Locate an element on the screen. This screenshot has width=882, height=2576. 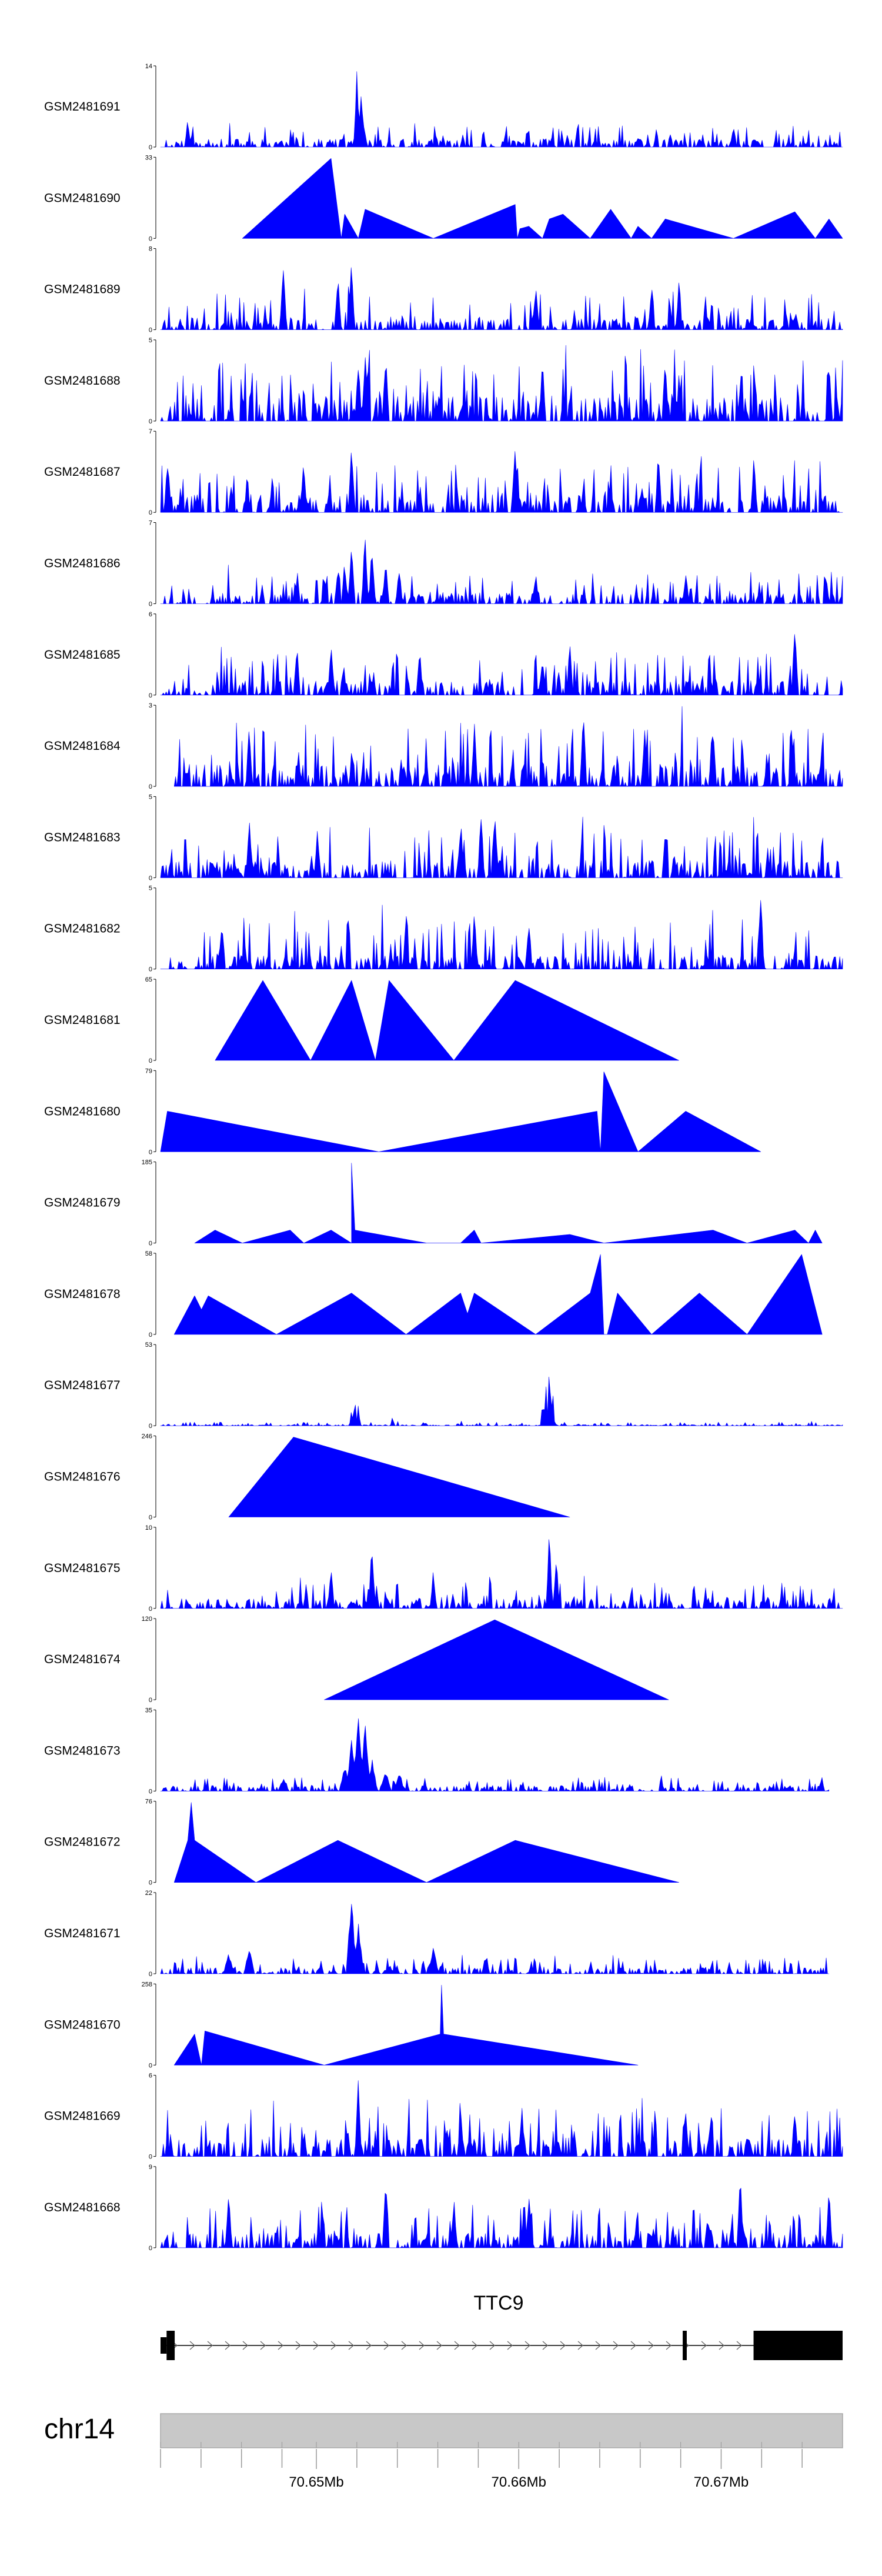
track-GSM2481680: GSM2481680 79 0 is located at coordinates (402, 1111).